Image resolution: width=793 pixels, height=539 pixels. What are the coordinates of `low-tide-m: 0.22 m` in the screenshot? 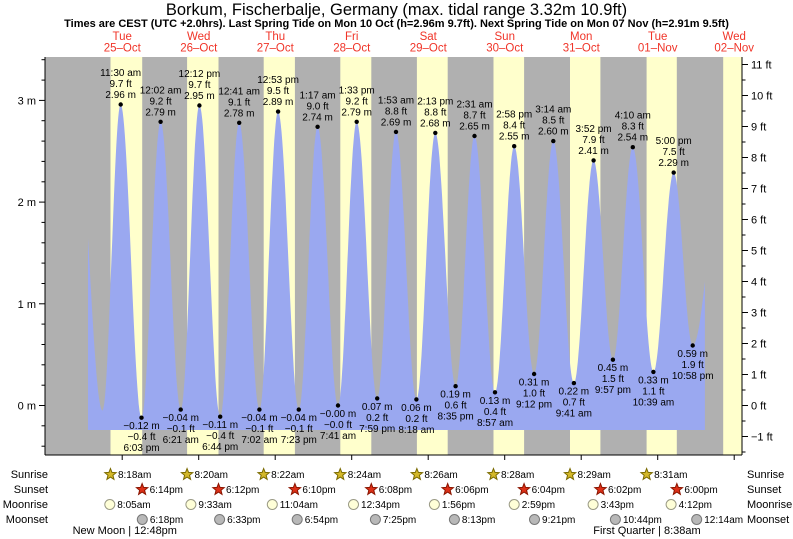 It's located at (574, 392).